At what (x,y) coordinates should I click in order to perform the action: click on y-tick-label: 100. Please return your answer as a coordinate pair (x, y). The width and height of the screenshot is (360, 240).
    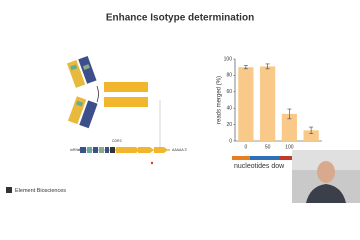
    Looking at the image, I should click on (228, 59).